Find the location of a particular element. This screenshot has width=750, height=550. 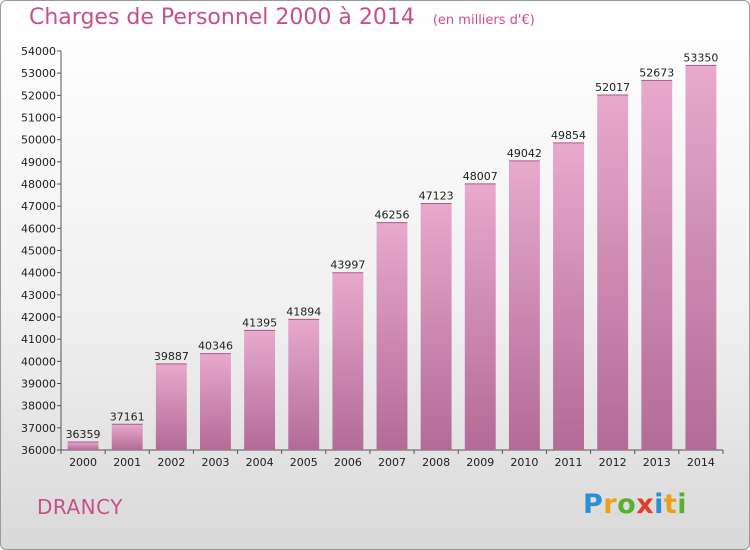

y-tick-label: 44000 is located at coordinates (38, 273).